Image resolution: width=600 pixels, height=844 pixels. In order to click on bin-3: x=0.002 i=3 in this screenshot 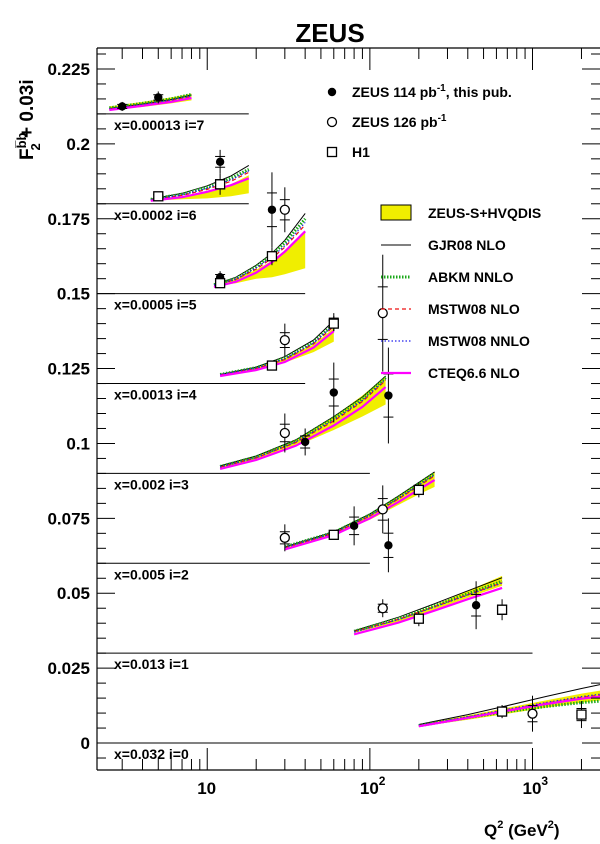, I will do `click(242, 433)`.